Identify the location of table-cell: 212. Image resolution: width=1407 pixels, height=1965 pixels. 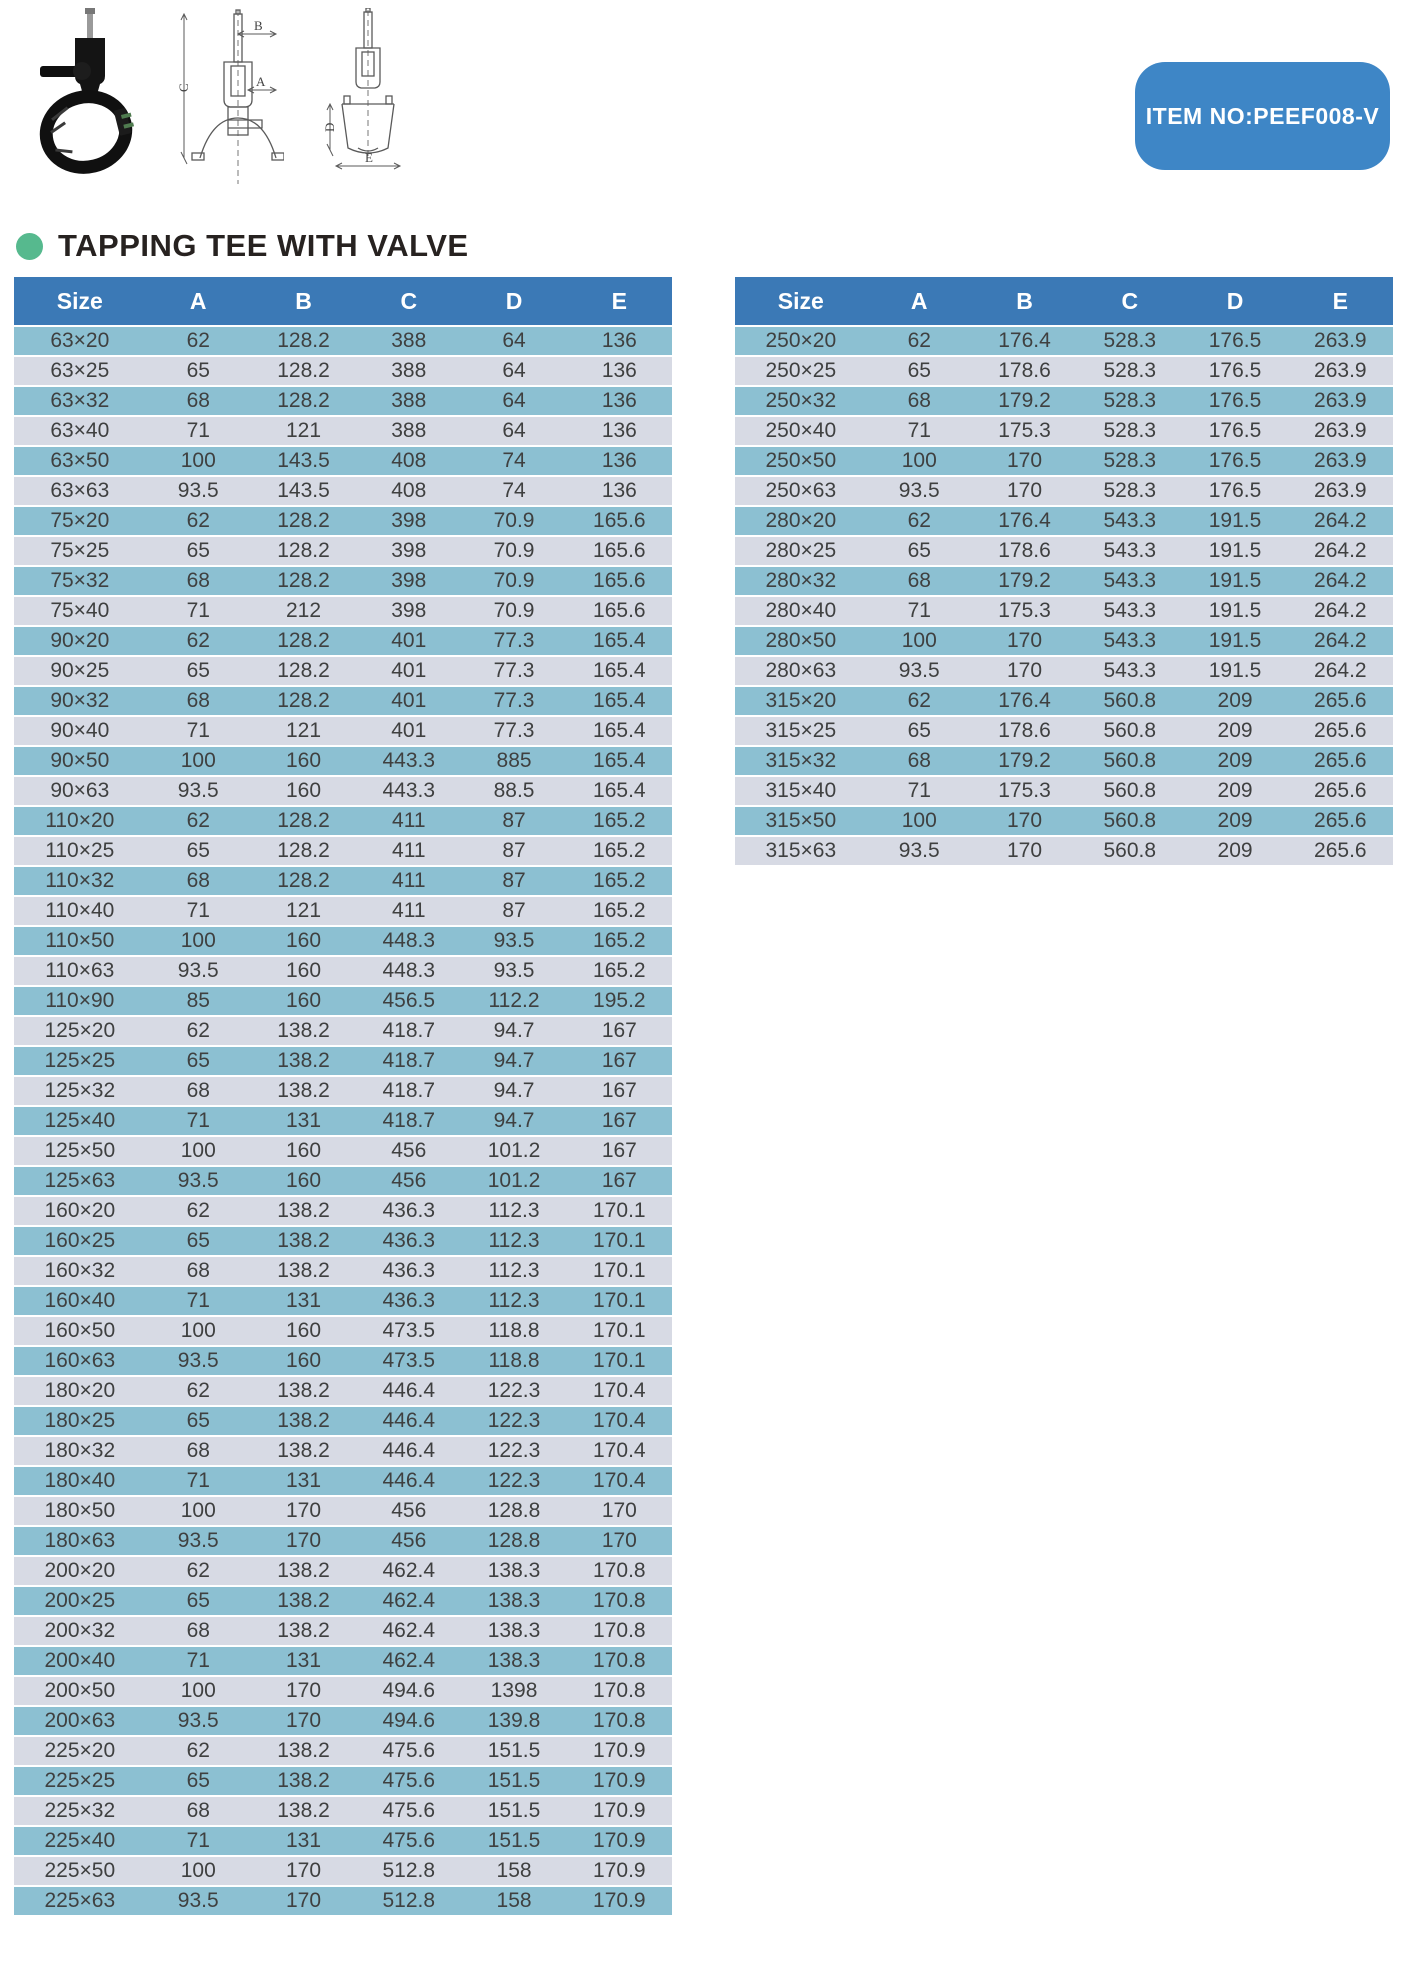
(303, 611).